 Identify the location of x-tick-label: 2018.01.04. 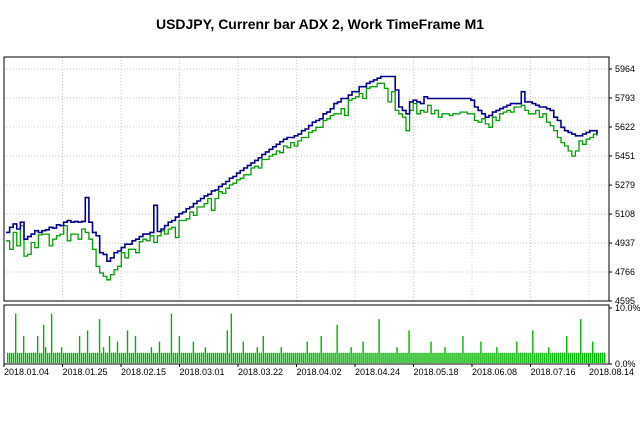
(26, 372).